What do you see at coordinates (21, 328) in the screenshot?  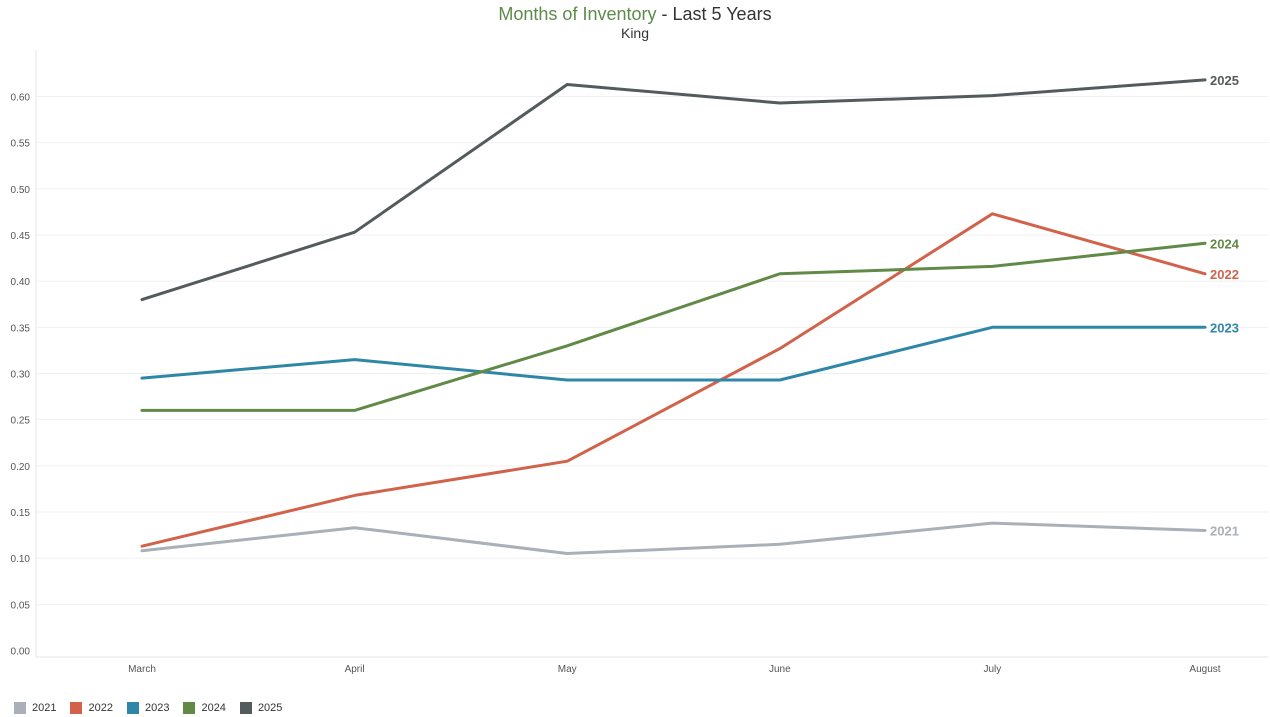 I see `y-tick-label: 0.35` at bounding box center [21, 328].